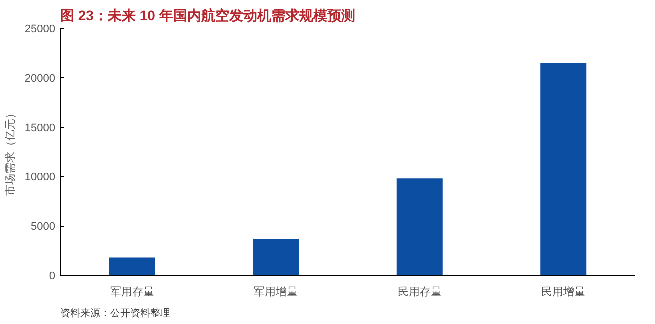 The image size is (655, 324). What do you see at coordinates (40, 78) in the screenshot?
I see `y-tick-label: 20000` at bounding box center [40, 78].